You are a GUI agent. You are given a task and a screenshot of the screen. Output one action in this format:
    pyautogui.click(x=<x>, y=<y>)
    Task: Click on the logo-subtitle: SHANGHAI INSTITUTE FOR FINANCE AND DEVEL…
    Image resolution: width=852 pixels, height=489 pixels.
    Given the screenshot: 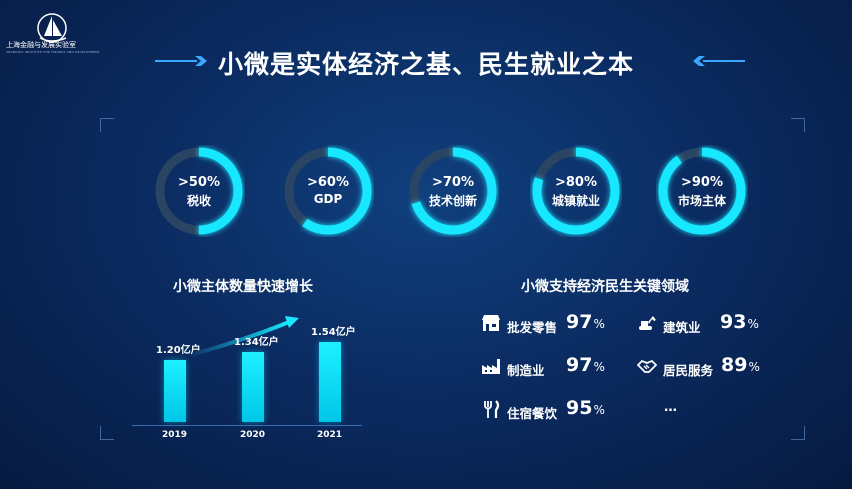 What is the action you would take?
    pyautogui.click(x=53, y=52)
    